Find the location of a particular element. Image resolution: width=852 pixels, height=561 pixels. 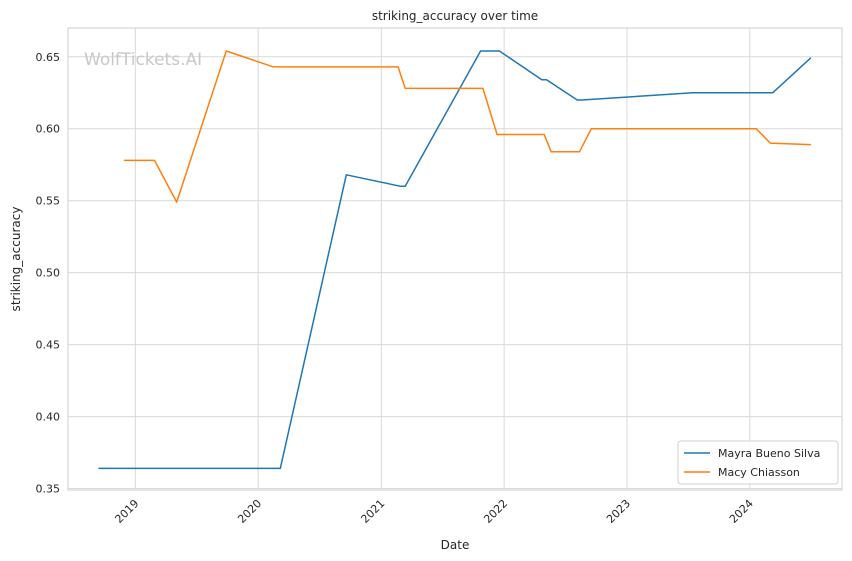

y-axis: 0.35 0.40 0.45 0.50 0.55 0.60 0.65 is located at coordinates (48, 273).